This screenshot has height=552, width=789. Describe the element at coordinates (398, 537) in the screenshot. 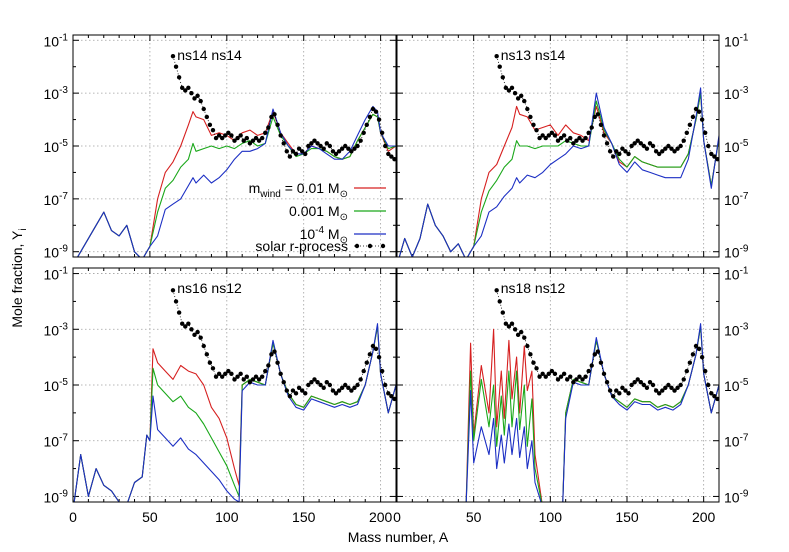

I see `x-axis-title: Mass number, A` at that location.